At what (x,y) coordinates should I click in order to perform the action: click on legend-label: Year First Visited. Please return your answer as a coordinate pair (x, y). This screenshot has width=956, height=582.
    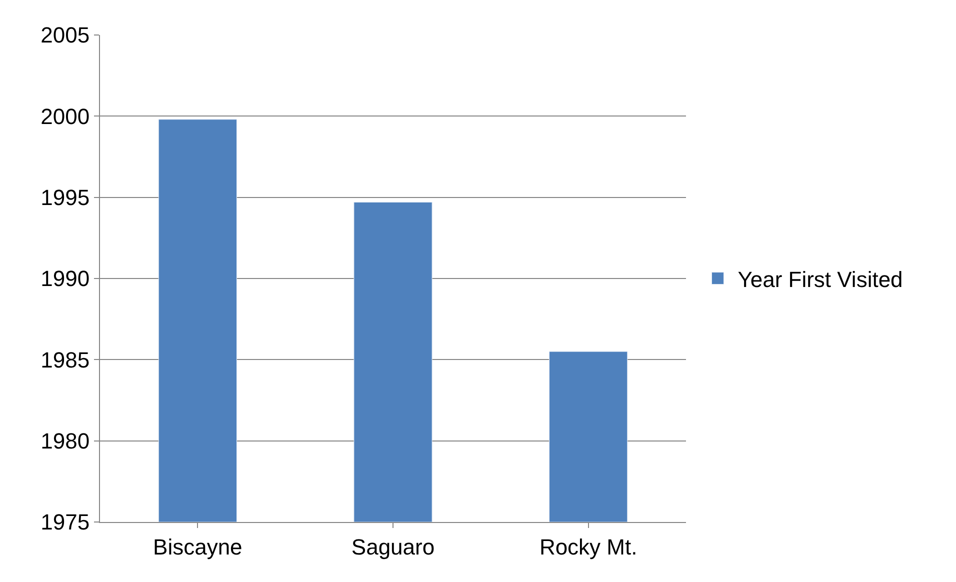
    Looking at the image, I should click on (820, 279).